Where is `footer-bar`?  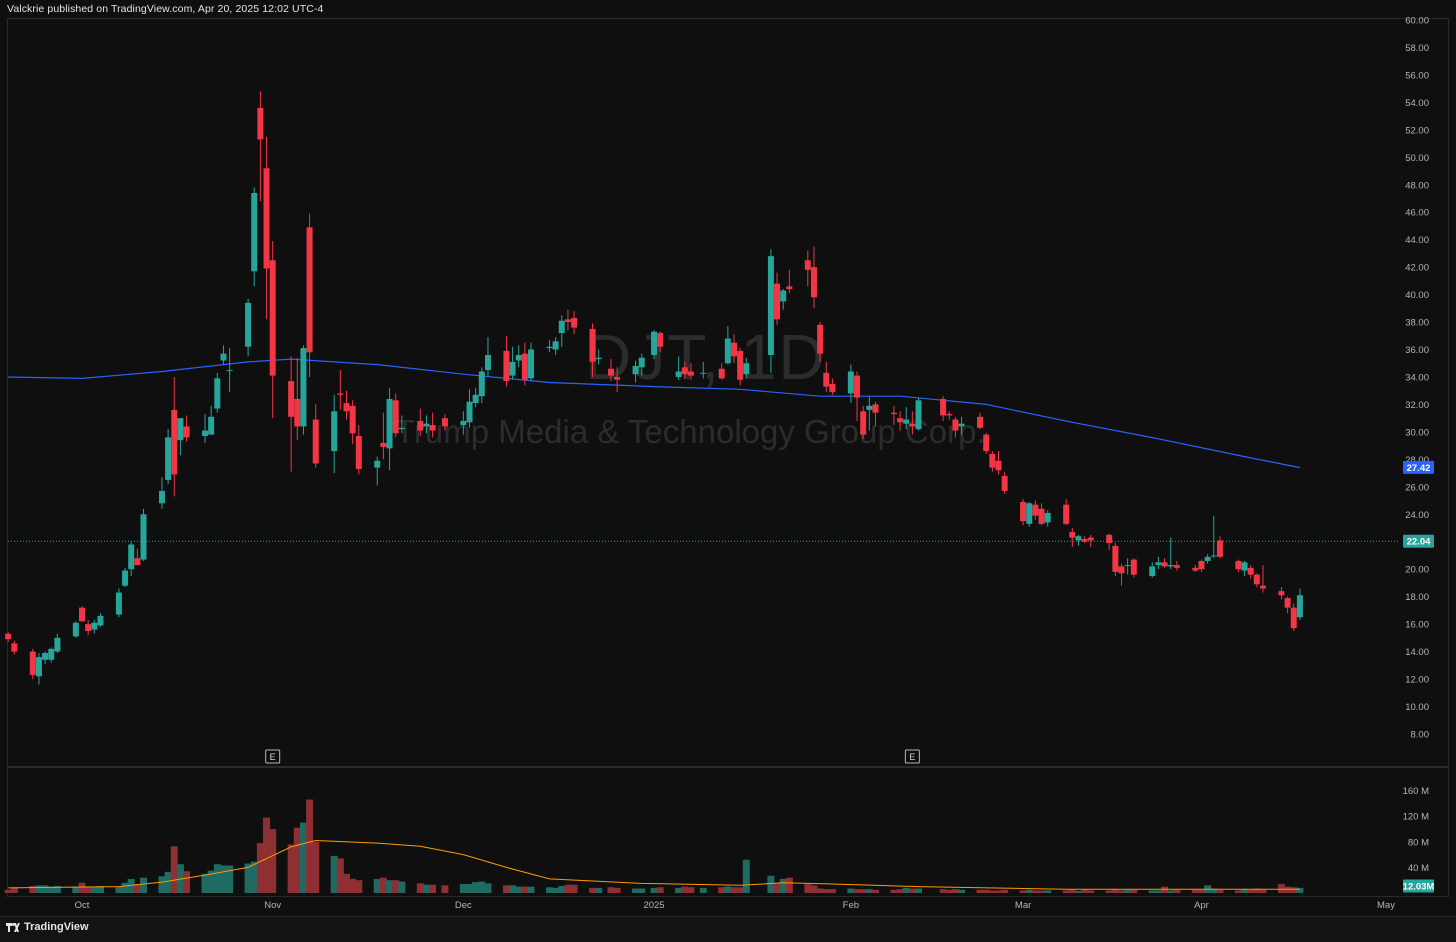 footer-bar is located at coordinates (728, 929).